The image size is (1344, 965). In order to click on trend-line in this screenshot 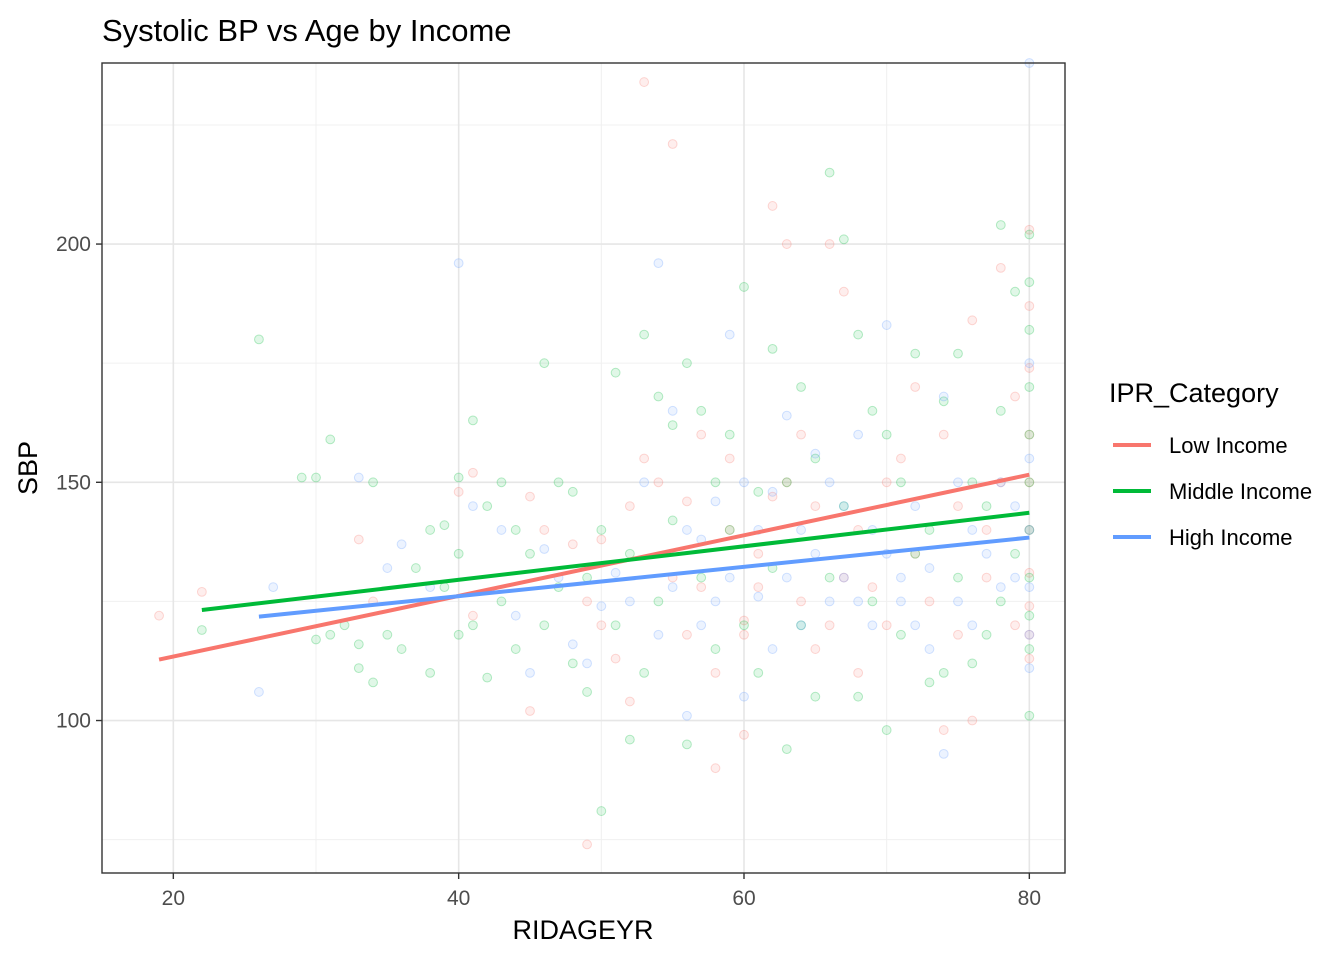, I will do `click(594, 567)`.